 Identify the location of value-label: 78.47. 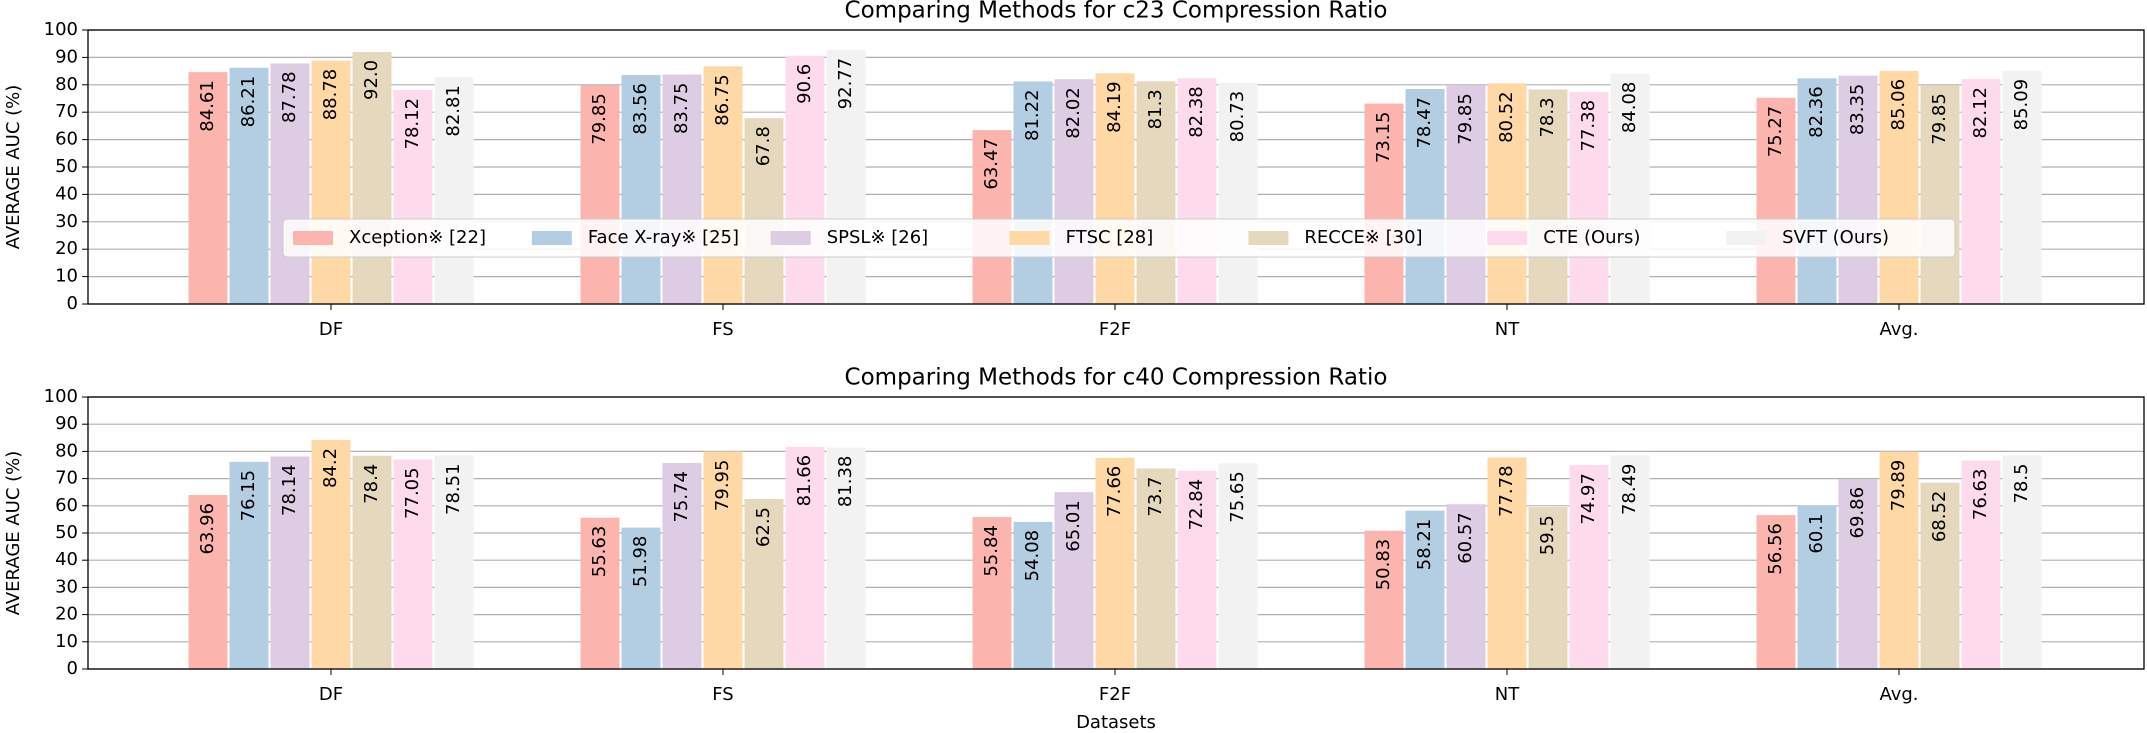
(1424, 123).